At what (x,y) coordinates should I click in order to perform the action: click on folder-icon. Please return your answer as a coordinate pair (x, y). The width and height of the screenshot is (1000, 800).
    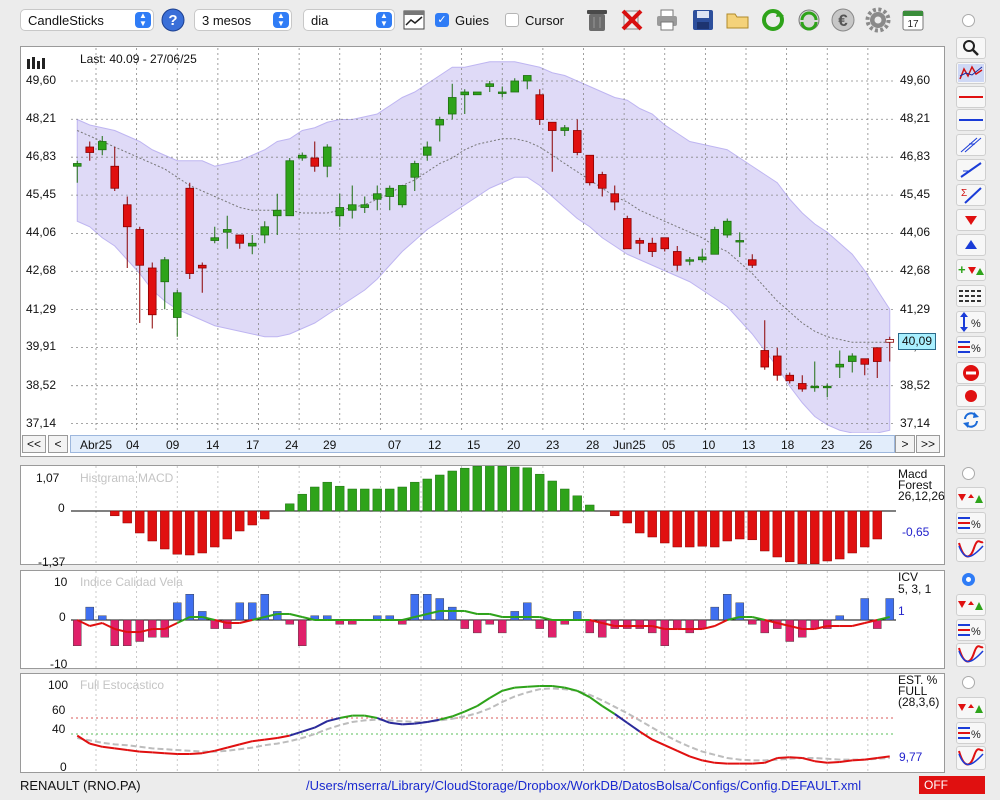
    Looking at the image, I should click on (738, 20).